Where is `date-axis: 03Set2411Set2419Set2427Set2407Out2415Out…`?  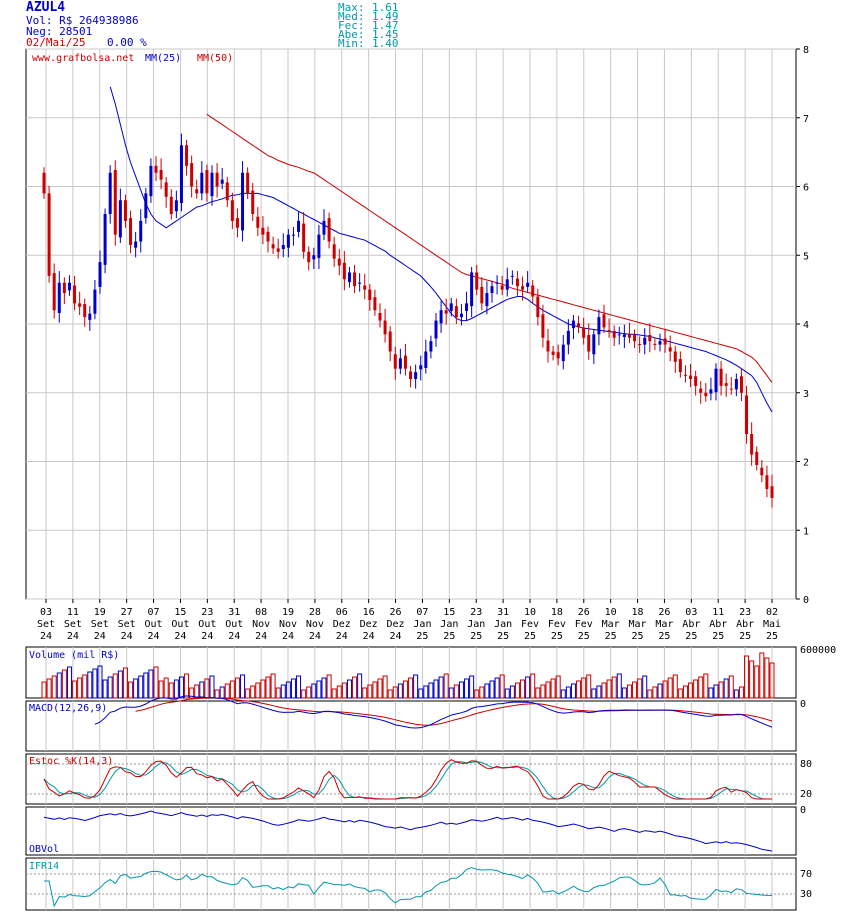
date-axis: 03Set2411Set2419Set2427Set2407Out2415Out… is located at coordinates (409, 620).